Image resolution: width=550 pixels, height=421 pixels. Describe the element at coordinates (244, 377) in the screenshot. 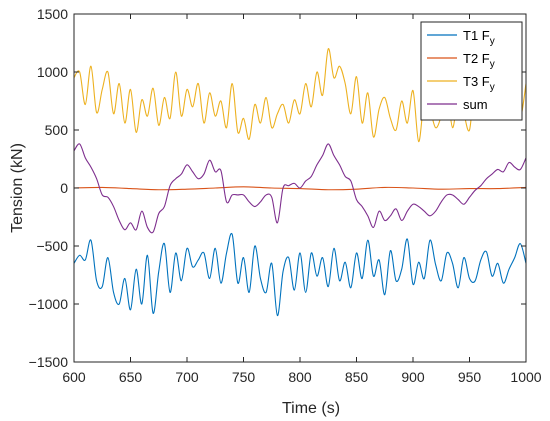

I see `x-tick-label: 750` at that location.